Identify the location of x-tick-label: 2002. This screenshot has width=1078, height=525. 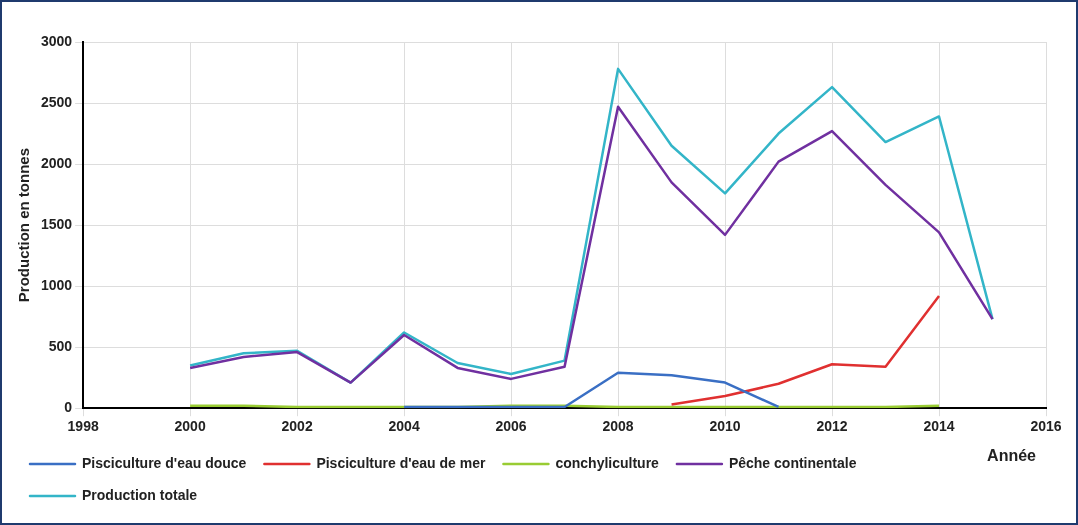
(297, 426).